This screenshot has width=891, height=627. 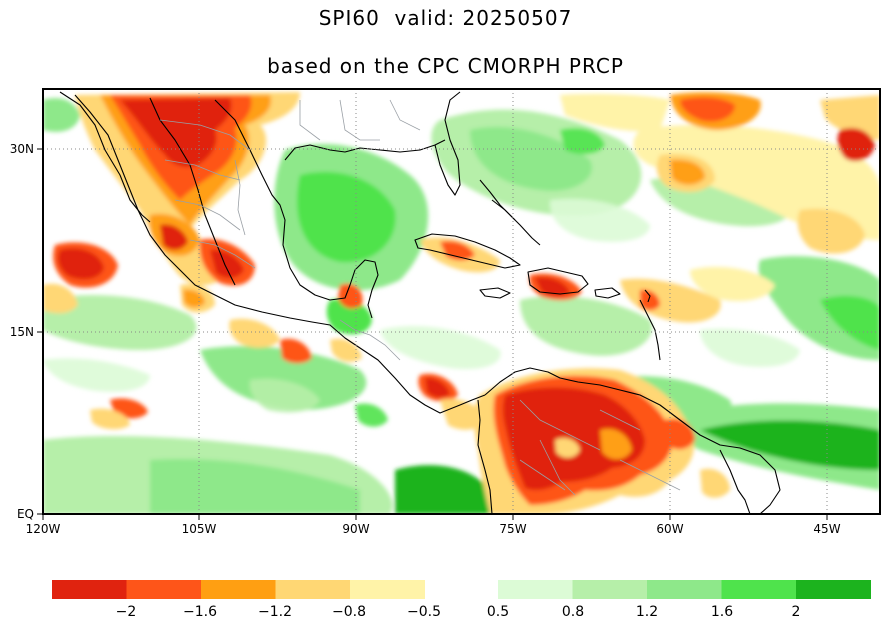 I want to click on legend-negative-bins, so click(x=238, y=589).